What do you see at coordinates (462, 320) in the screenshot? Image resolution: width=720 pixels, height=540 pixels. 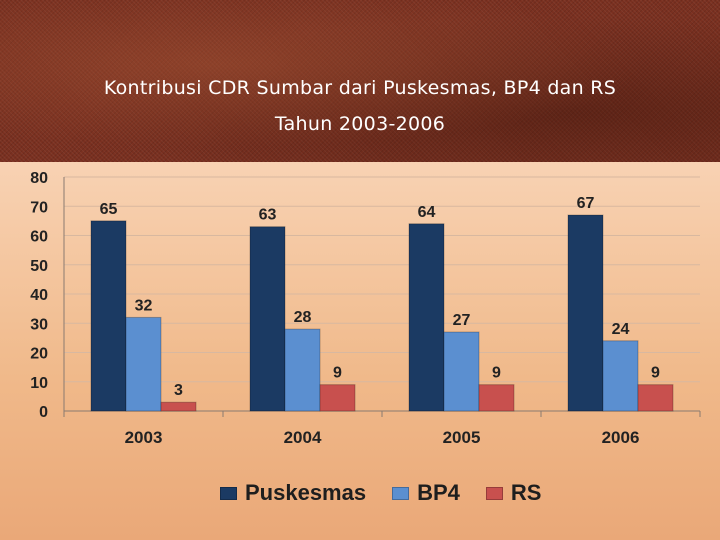 I see `data-label: 27` at bounding box center [462, 320].